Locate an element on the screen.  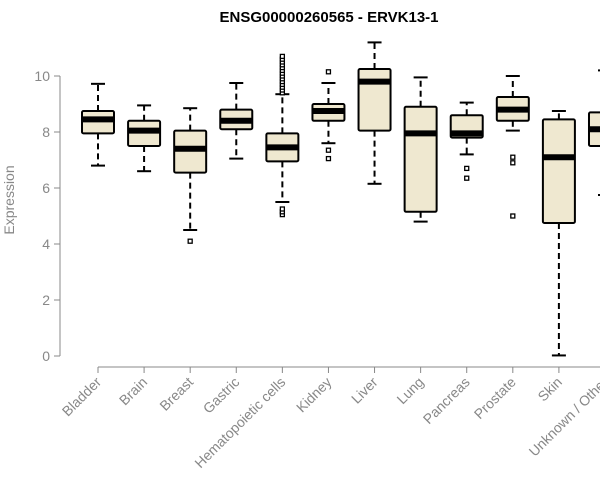
x-tick-label: Lung is located at coordinates (409, 390).